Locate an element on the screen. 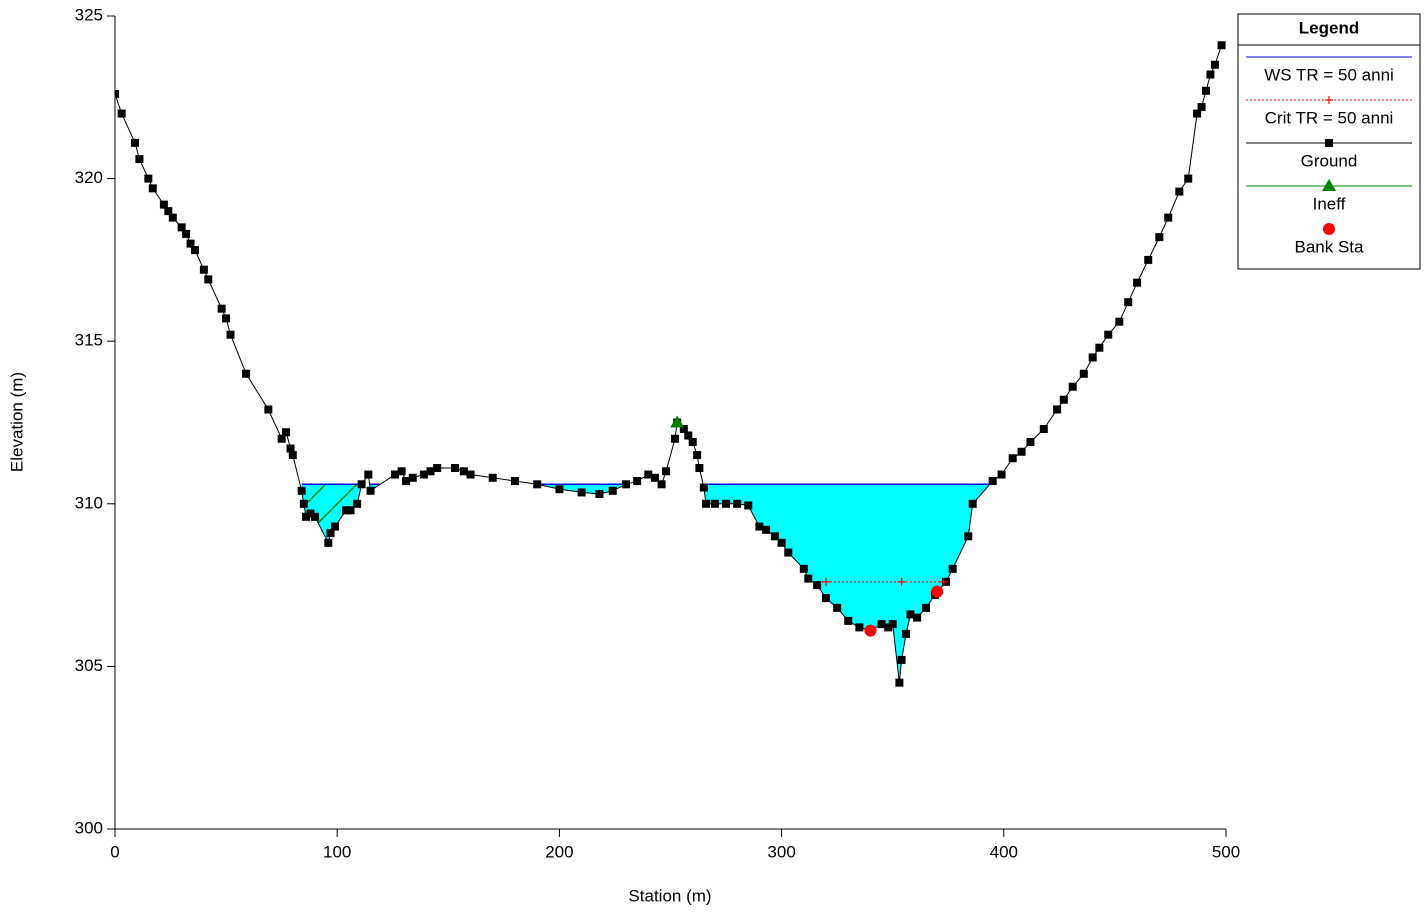 Image resolution: width=1428 pixels, height=915 pixels. legend-label: WS TR = 50 anni is located at coordinates (1329, 74).